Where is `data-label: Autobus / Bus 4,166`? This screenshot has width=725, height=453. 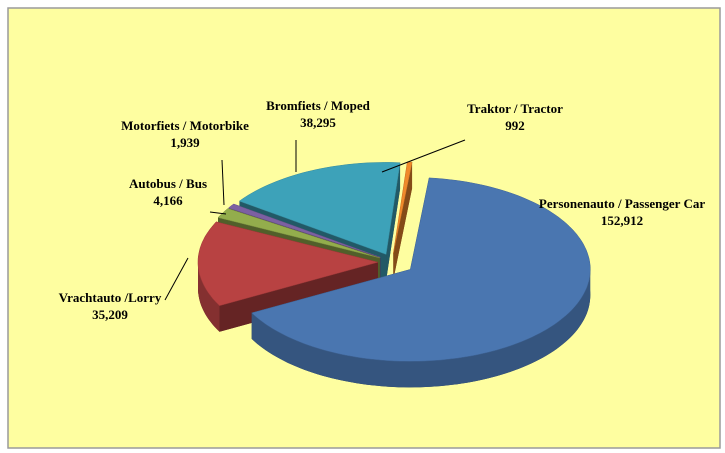 data-label: Autobus / Bus 4,166 is located at coordinates (168, 192).